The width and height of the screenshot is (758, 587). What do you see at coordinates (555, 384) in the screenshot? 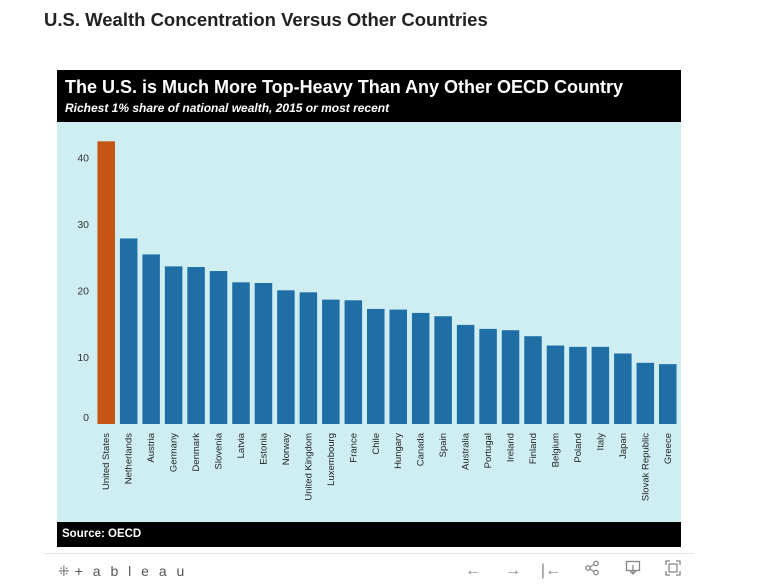
I see `bar-belgium` at bounding box center [555, 384].